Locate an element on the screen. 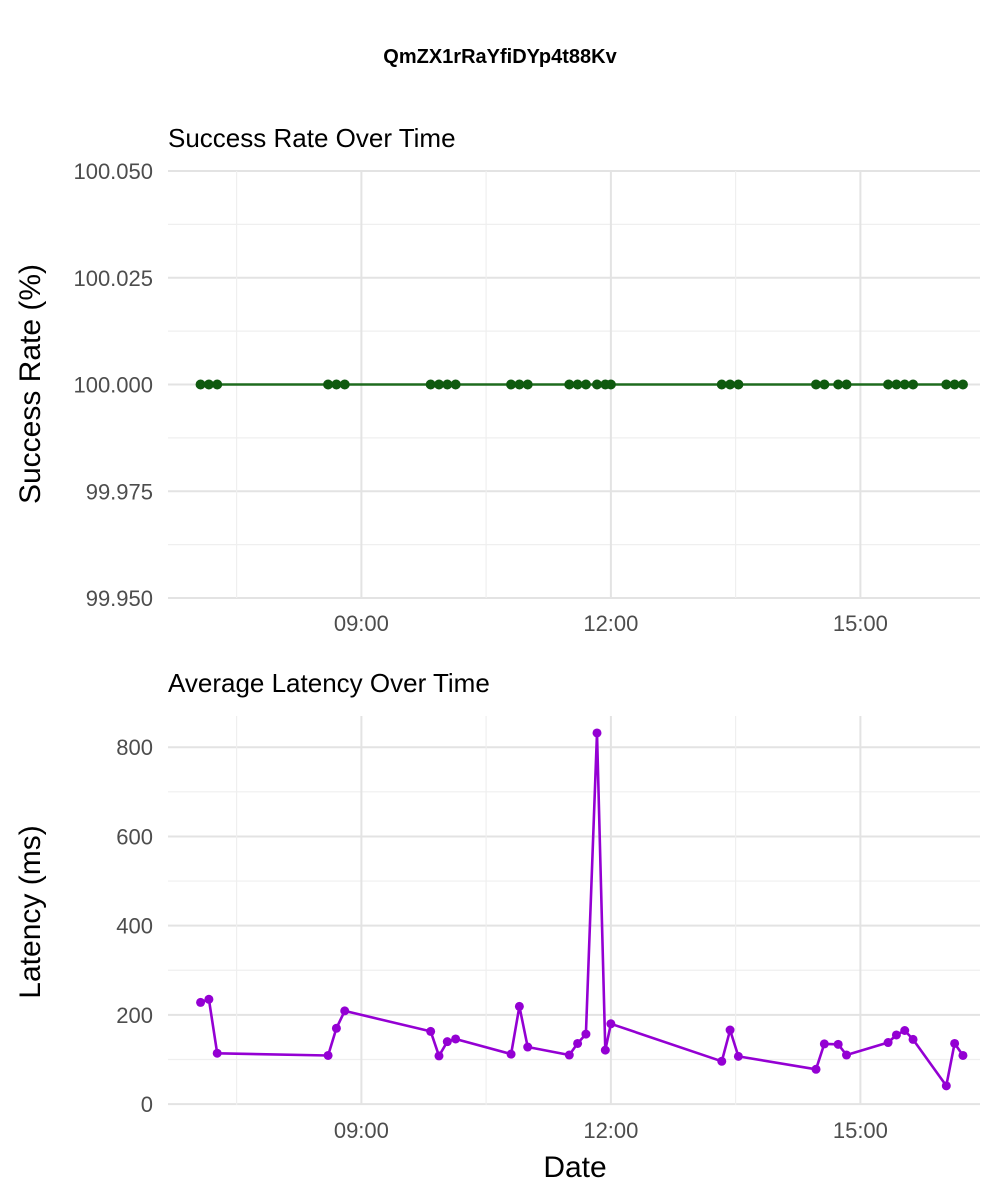  y-tick-label: 99.950 is located at coordinates (119, 598).